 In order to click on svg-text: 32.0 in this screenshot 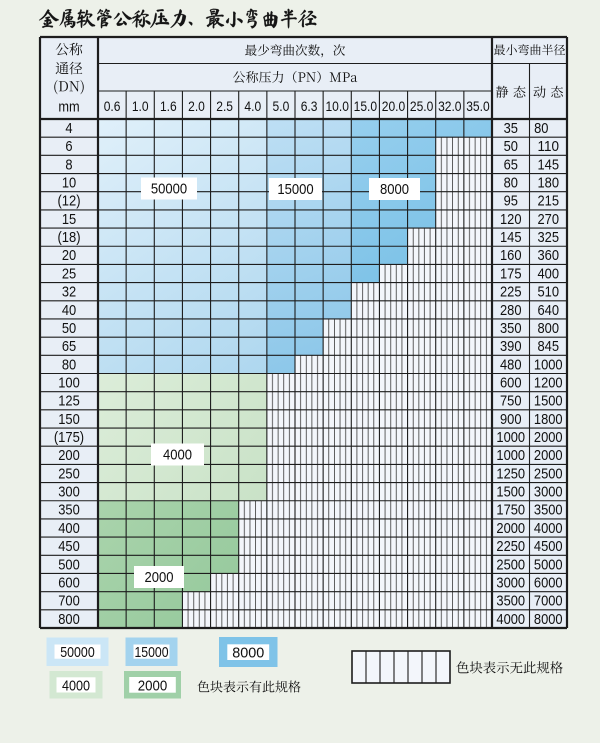, I will do `click(450, 106)`.